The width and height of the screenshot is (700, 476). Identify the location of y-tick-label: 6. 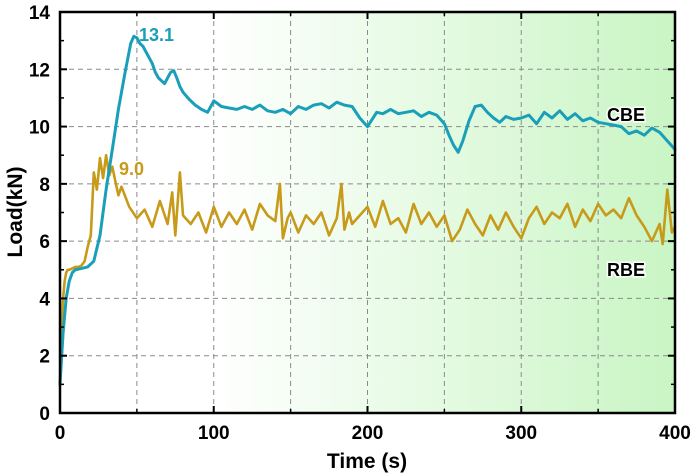
(44, 242).